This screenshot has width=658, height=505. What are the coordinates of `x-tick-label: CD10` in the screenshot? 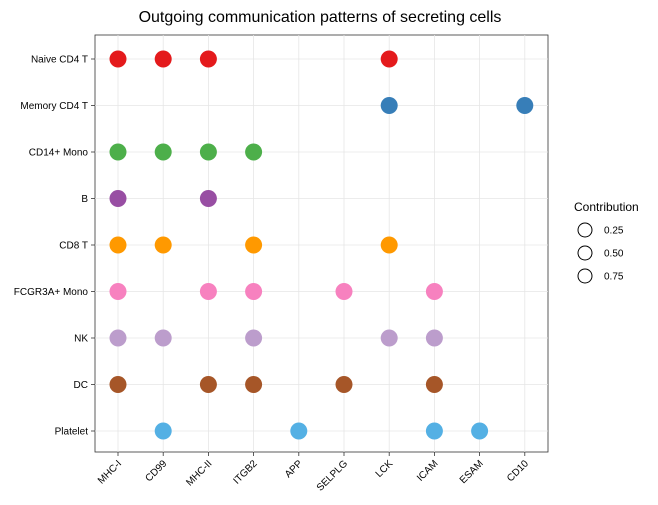 It's located at (518, 471).